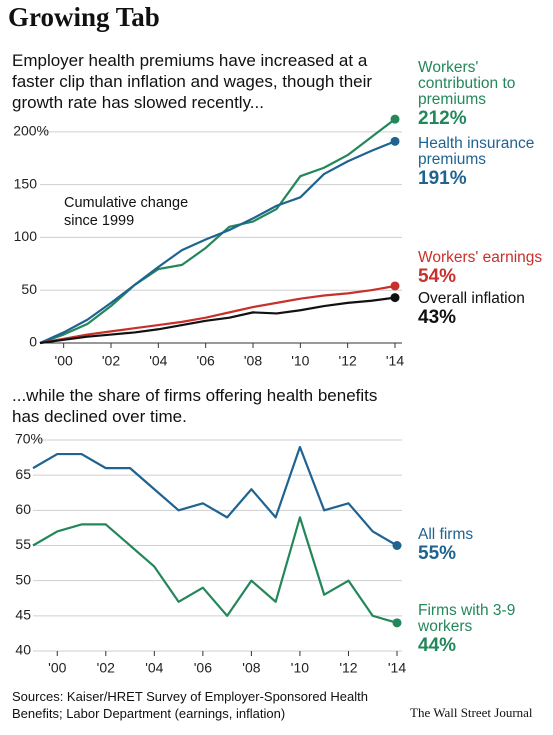 The height and width of the screenshot is (735, 553). What do you see at coordinates (31, 131) in the screenshot?
I see `y-tick-label: 200%` at bounding box center [31, 131].